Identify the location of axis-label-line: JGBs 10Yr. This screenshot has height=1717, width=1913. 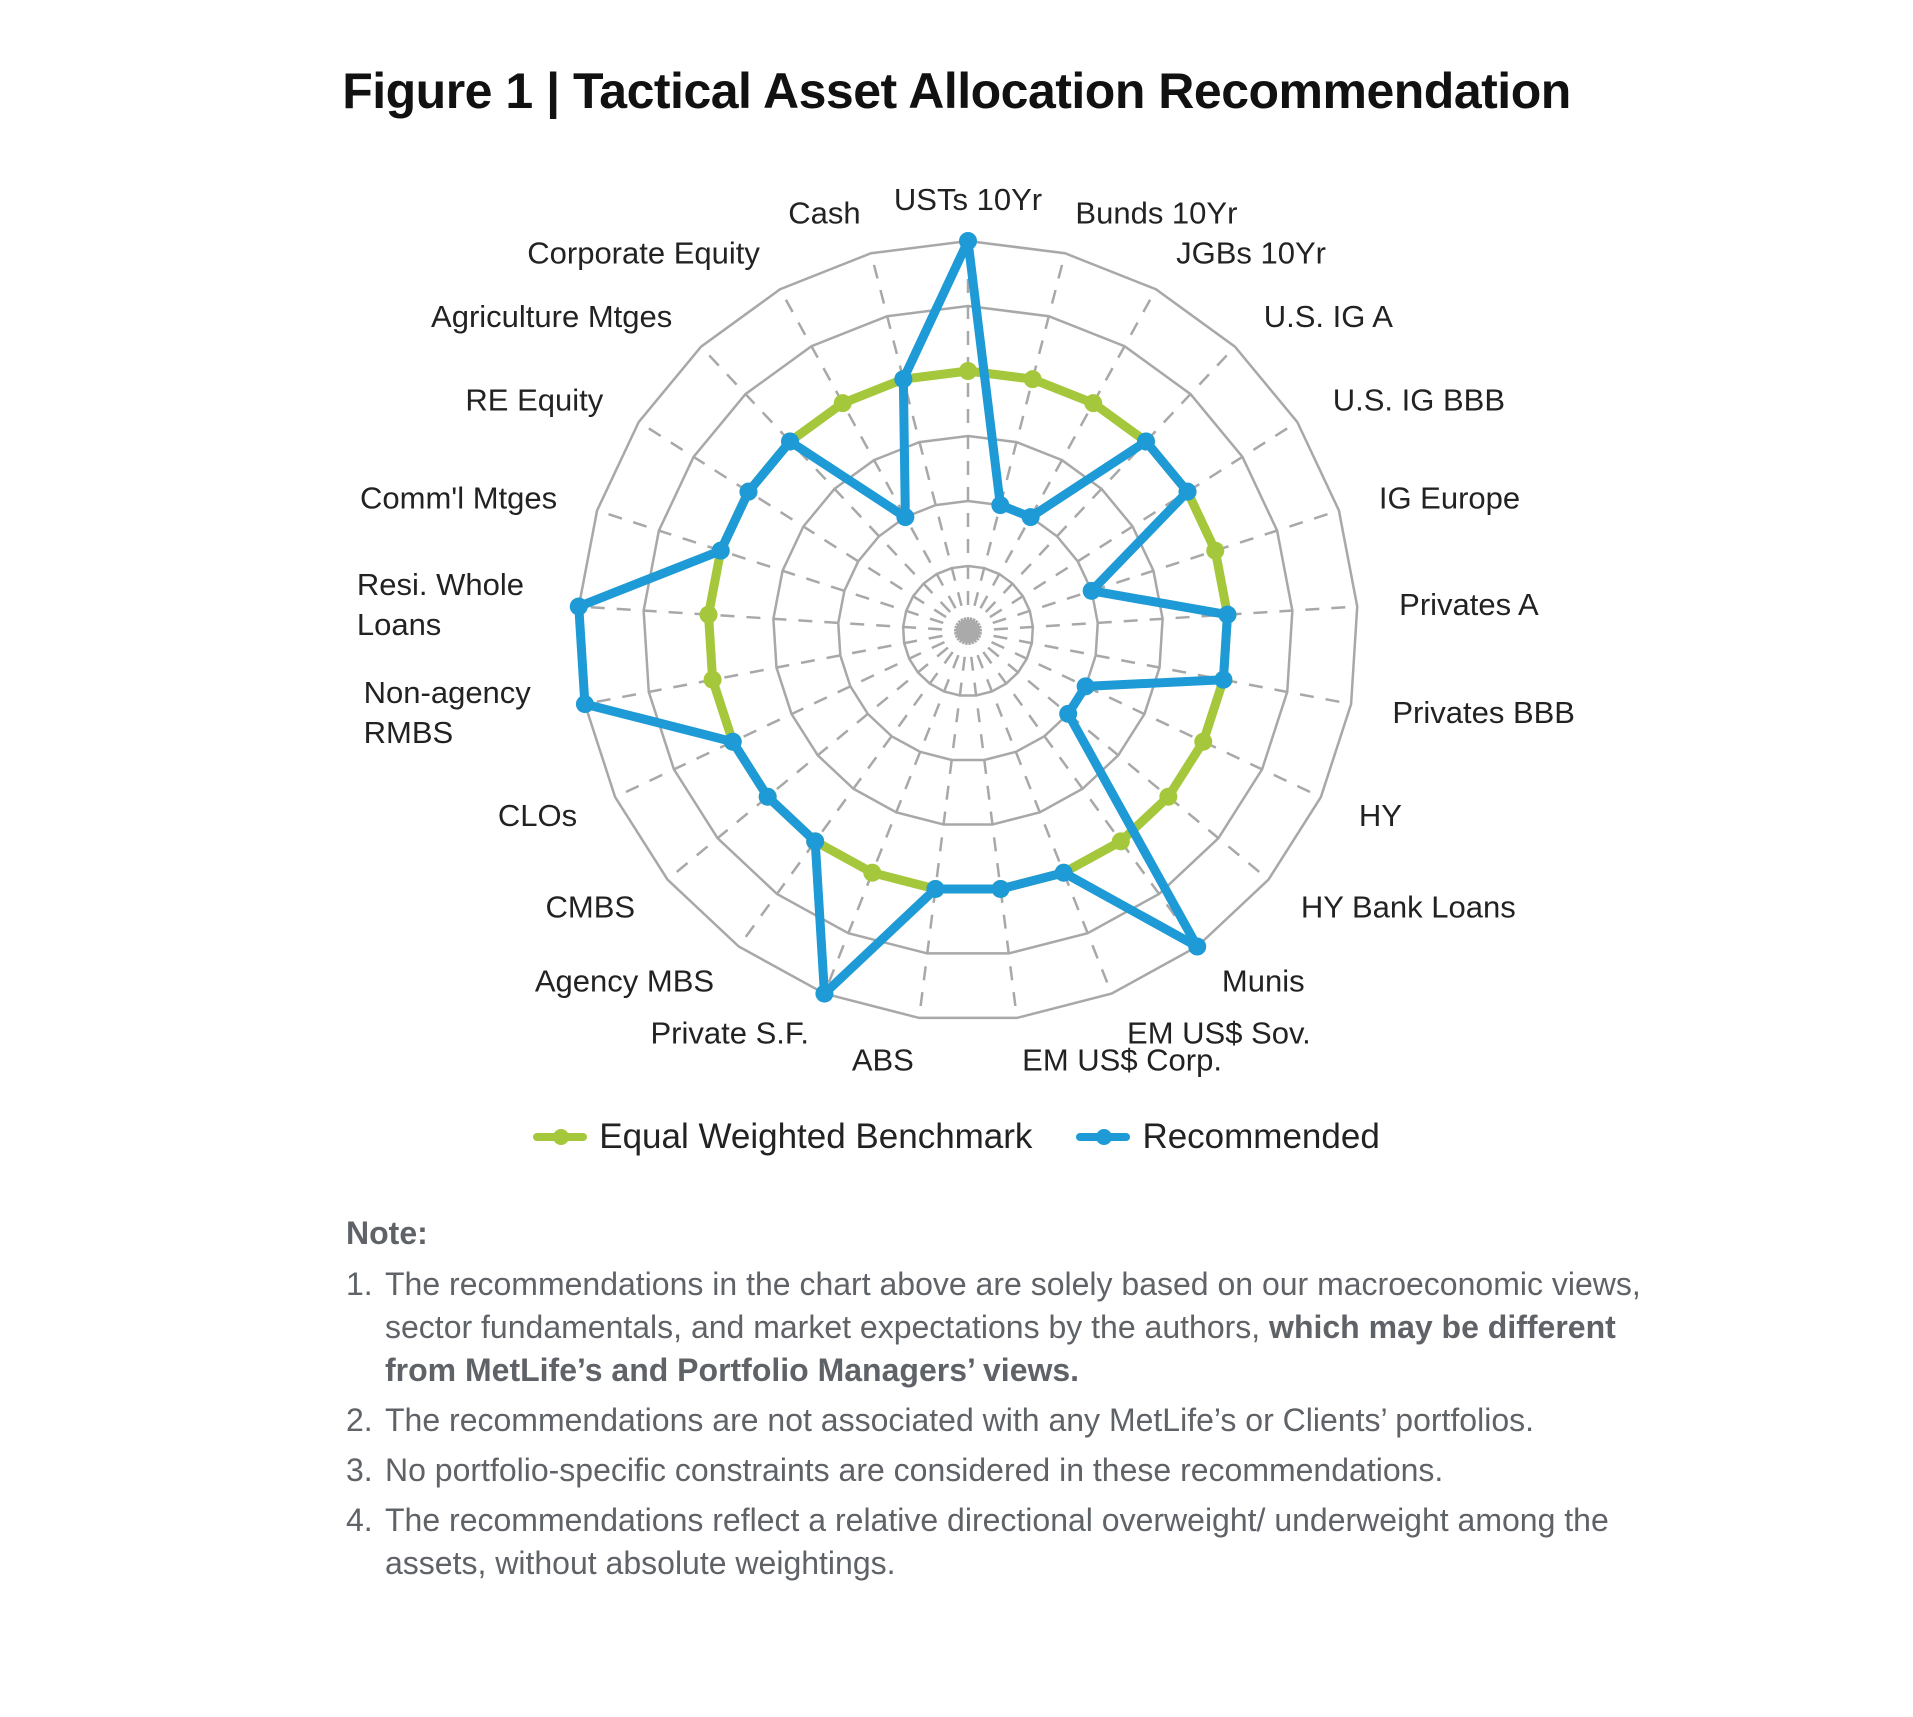
(1251, 252).